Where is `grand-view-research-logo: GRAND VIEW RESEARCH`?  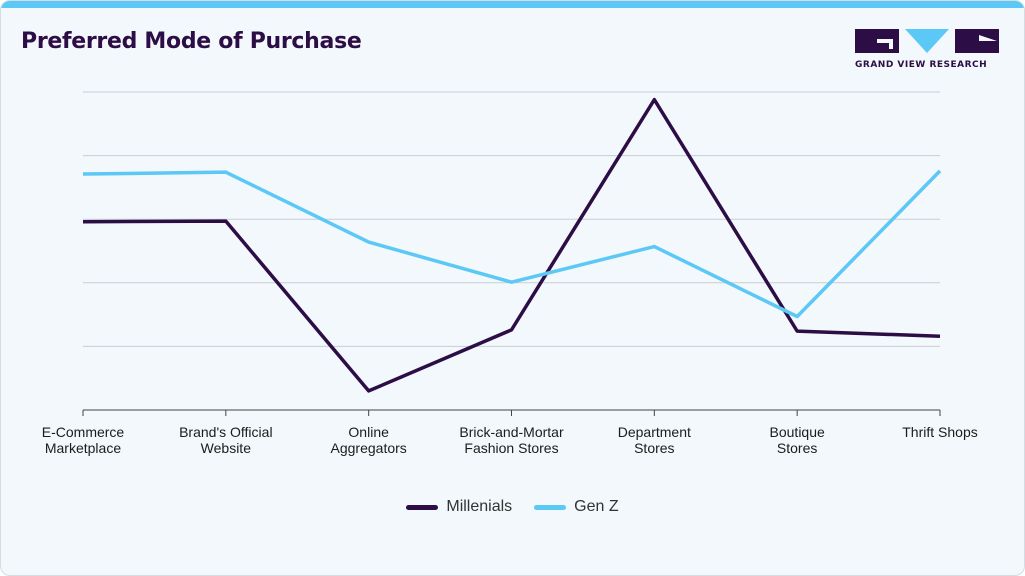
grand-view-research-logo: GRAND VIEW RESEARCH is located at coordinates (927, 51).